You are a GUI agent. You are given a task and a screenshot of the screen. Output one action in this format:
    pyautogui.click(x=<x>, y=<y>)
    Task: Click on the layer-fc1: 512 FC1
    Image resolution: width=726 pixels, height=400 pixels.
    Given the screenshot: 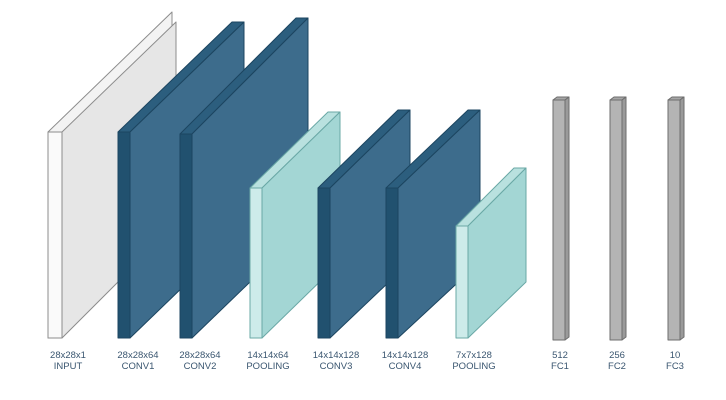 What is the action you would take?
    pyautogui.click(x=560, y=234)
    